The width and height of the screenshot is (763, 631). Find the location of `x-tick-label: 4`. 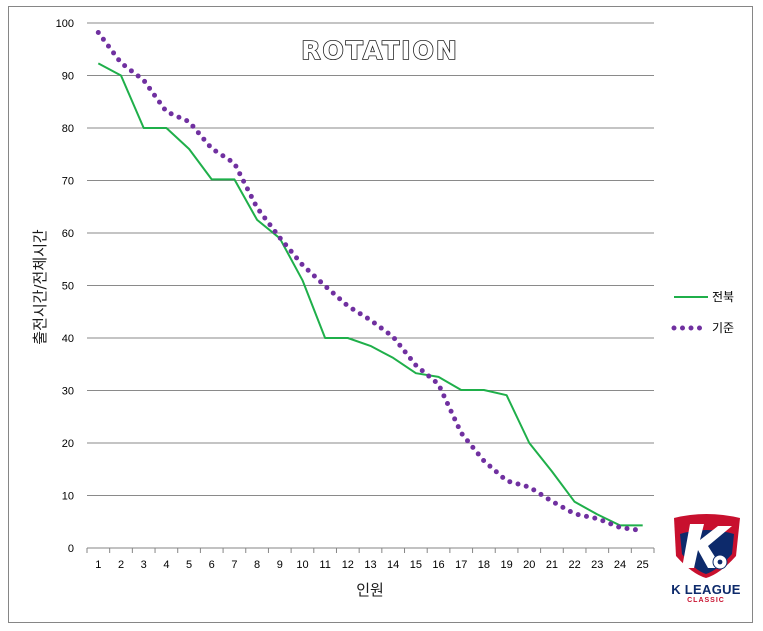

x-tick-label: 4 is located at coordinates (166, 565).